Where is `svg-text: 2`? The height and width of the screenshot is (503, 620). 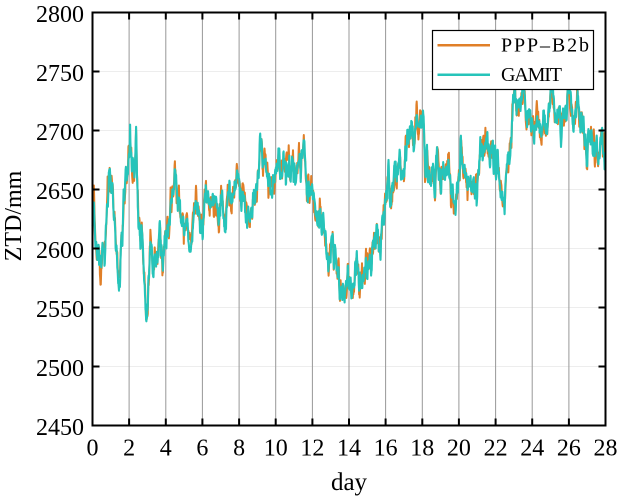 svg-text: 2 is located at coordinates (129, 449).